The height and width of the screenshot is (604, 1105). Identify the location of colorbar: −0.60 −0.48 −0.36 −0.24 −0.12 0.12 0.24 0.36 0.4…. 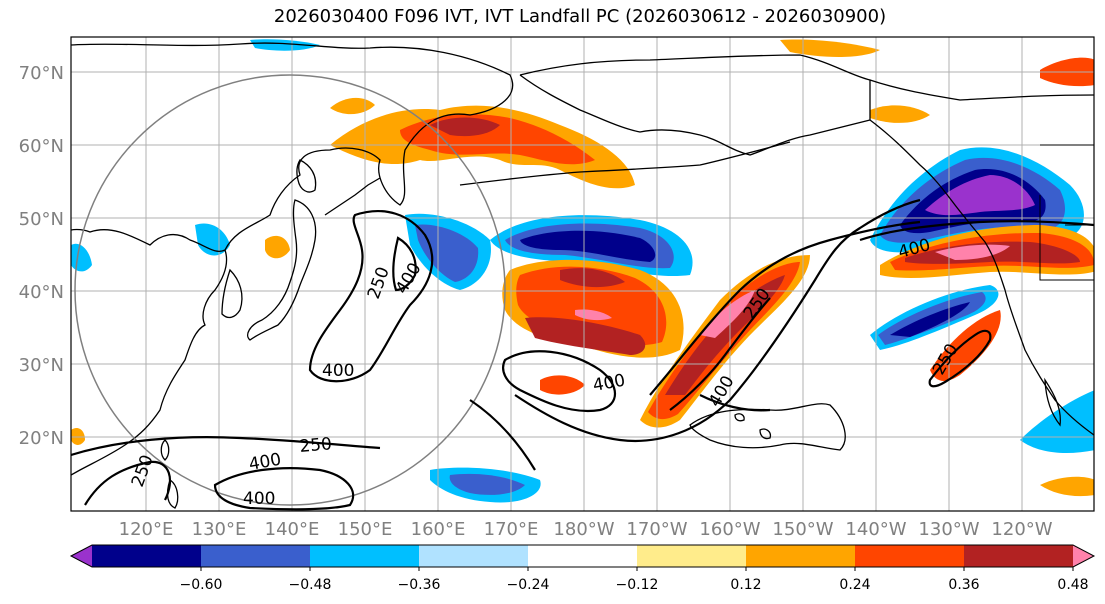
(582, 568).